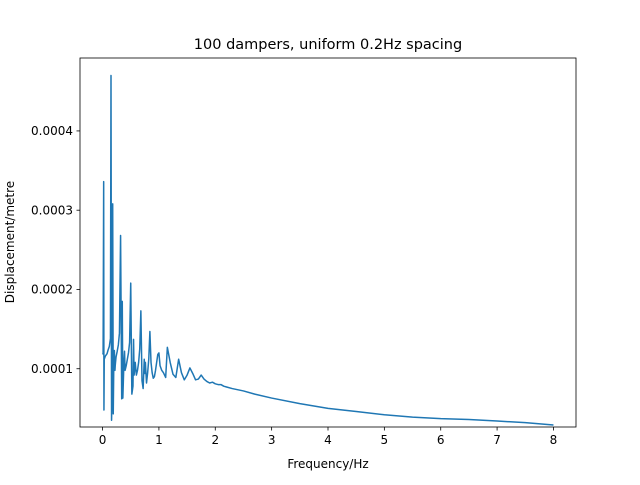 This screenshot has width=640, height=485. I want to click on x-tick-label: 5, so click(385, 440).